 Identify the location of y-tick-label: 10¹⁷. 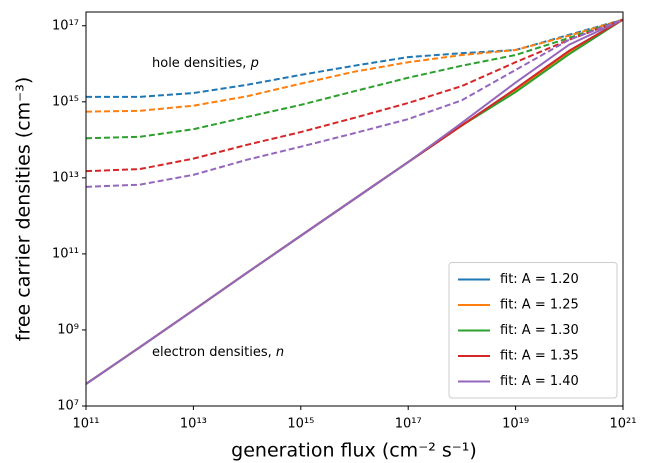
(65, 25).